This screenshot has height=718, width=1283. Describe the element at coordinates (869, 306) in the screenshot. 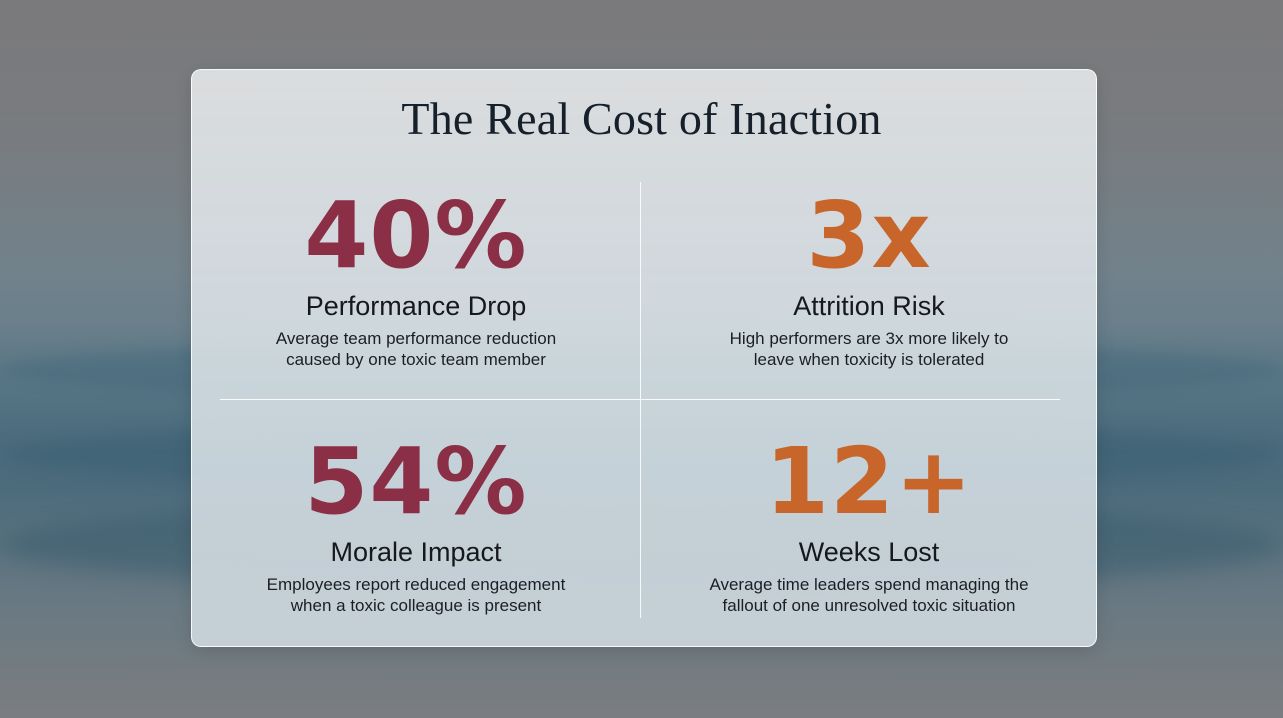

I see `stat-label: Attrition Risk` at that location.